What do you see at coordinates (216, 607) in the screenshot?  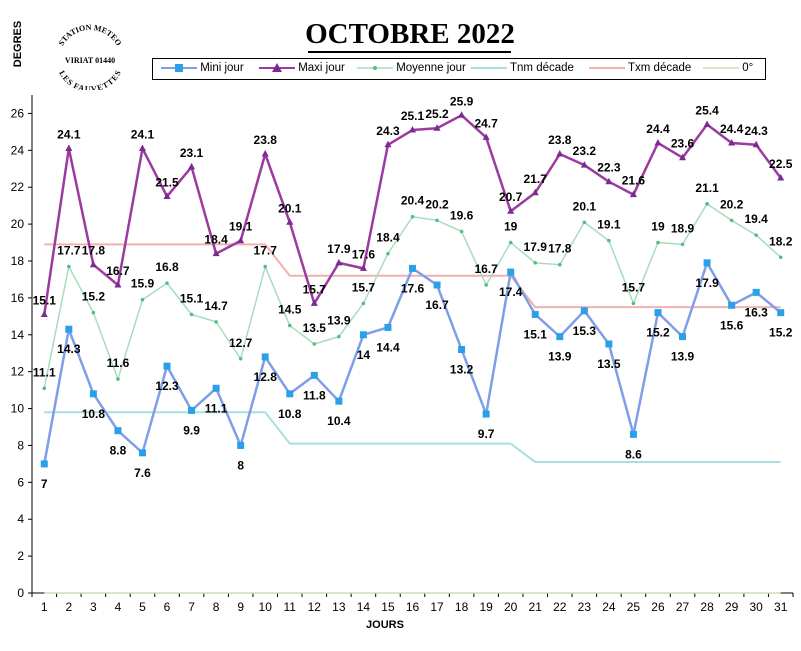 I see `x-tick-label: 8` at bounding box center [216, 607].